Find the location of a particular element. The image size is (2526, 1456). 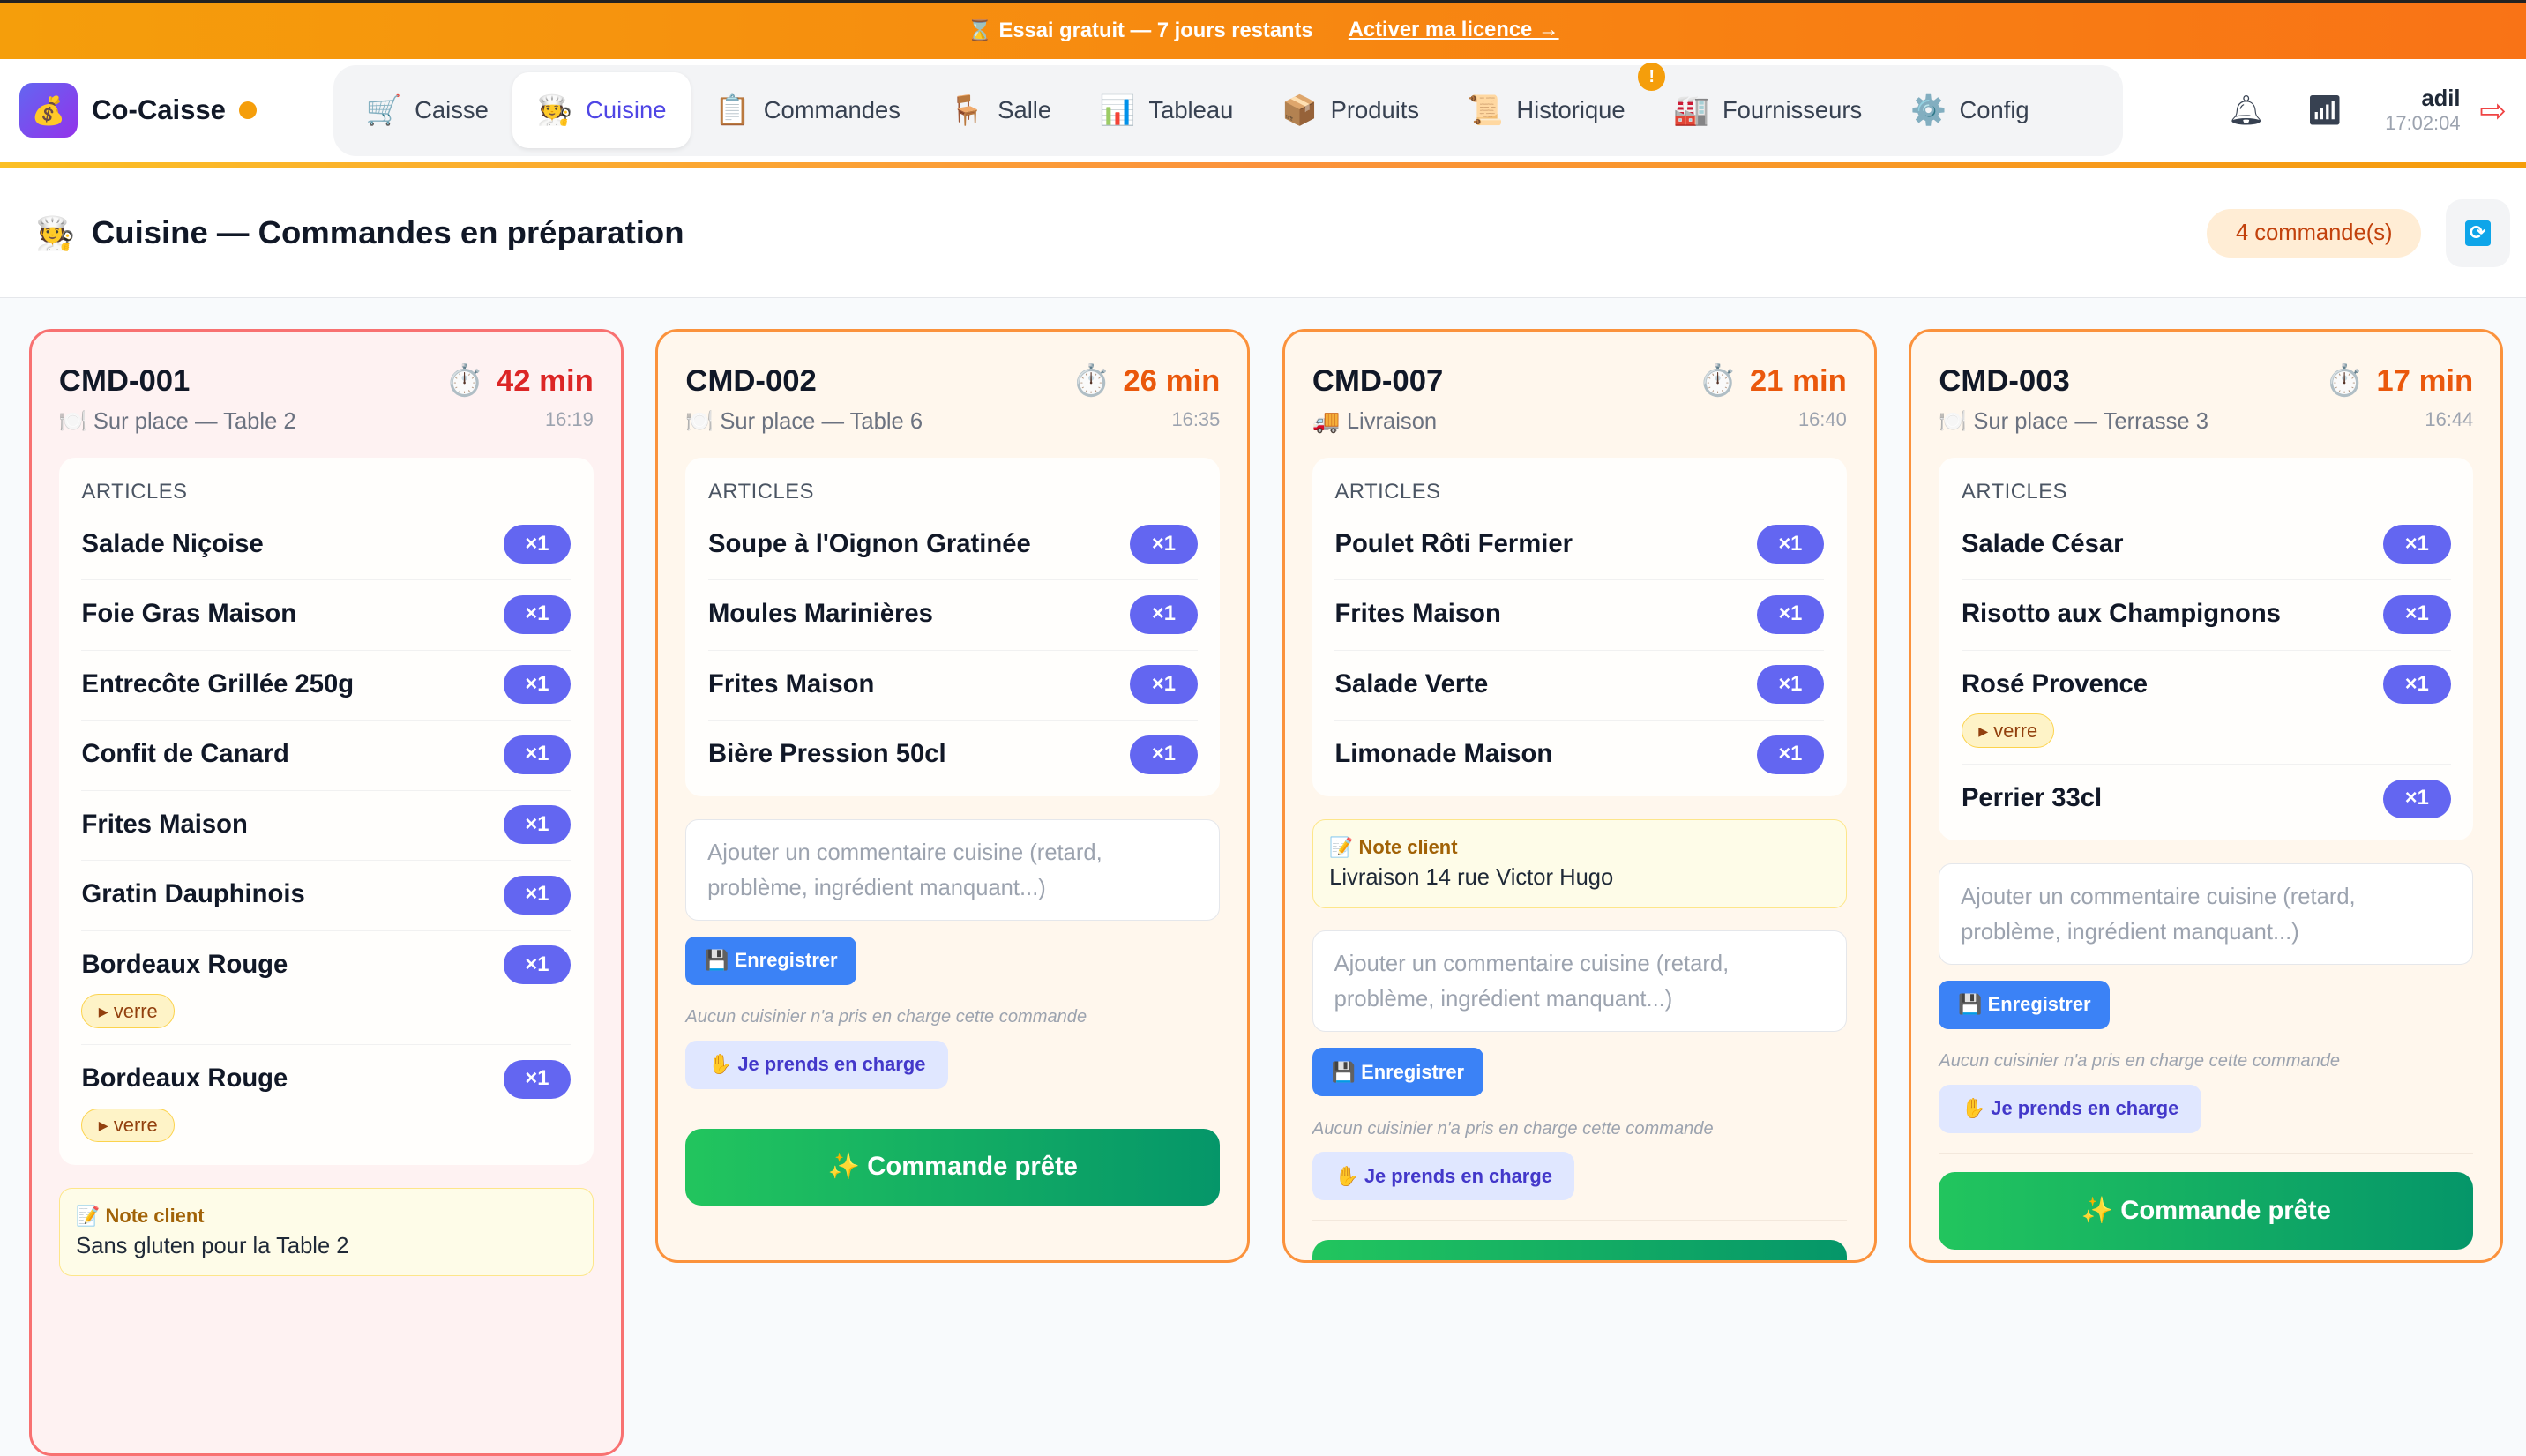

logo-icon: 💰 is located at coordinates (48, 110).